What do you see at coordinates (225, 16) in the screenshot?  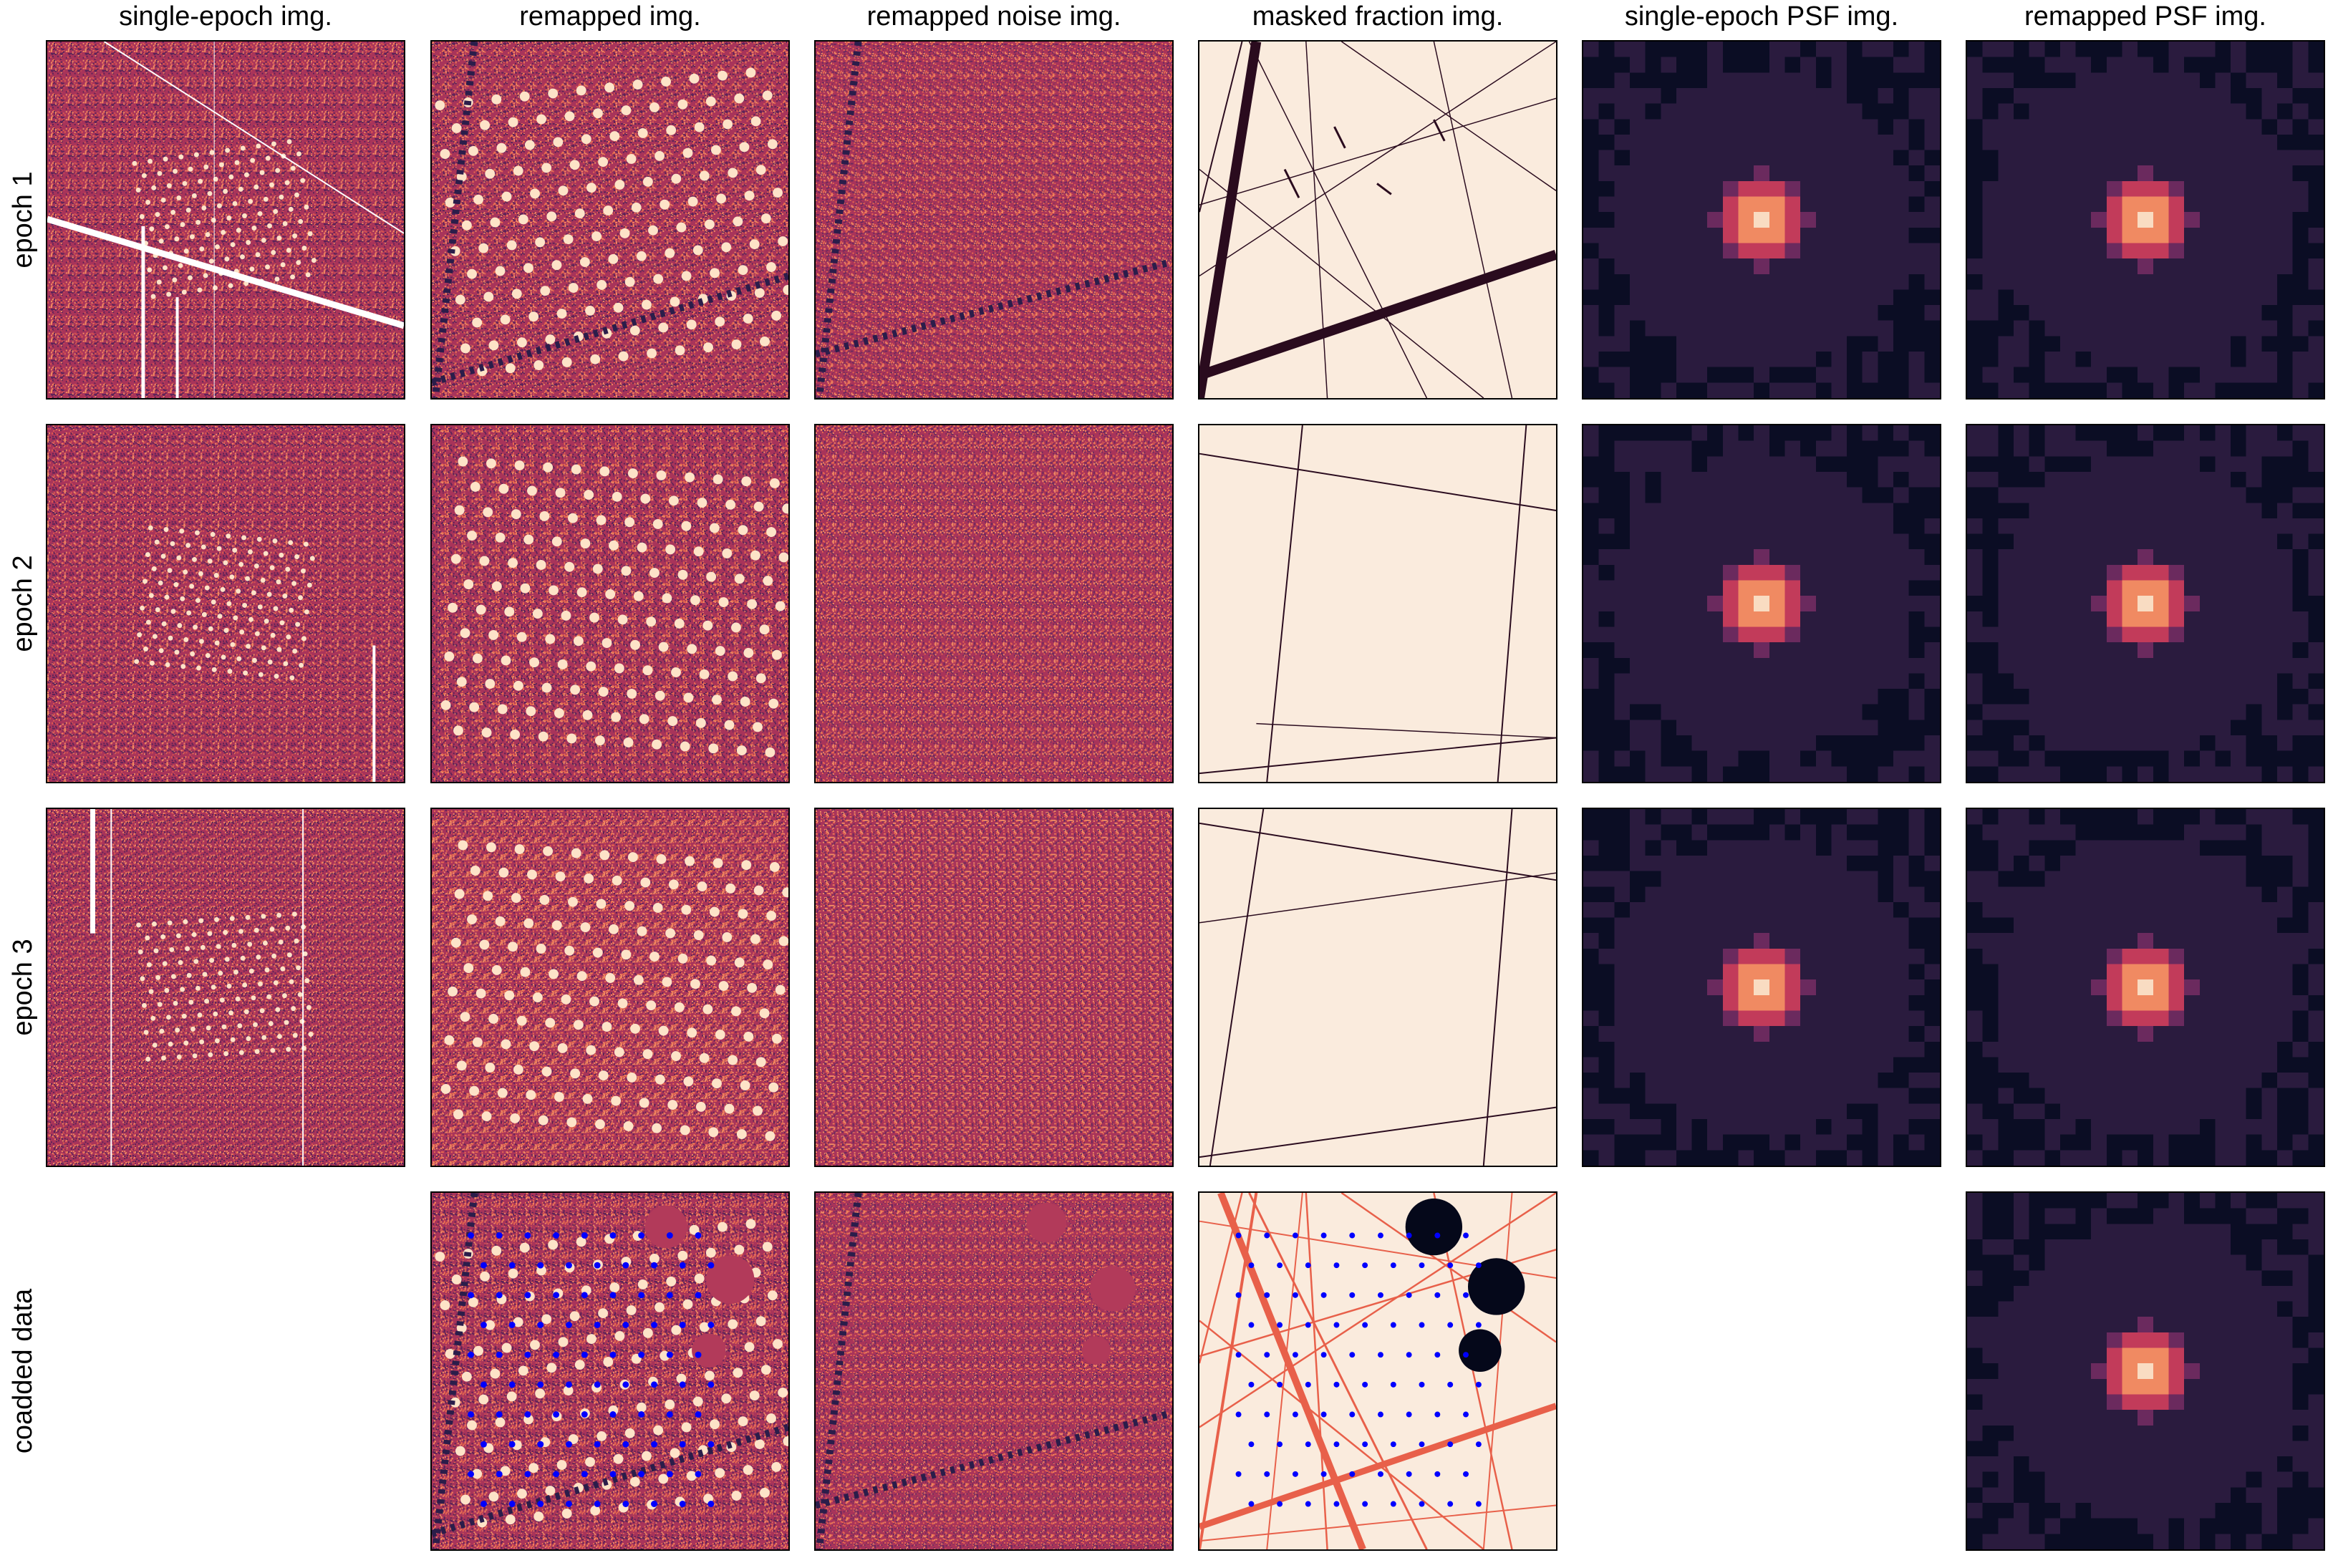 I see `column-title: single-epoch img.` at bounding box center [225, 16].